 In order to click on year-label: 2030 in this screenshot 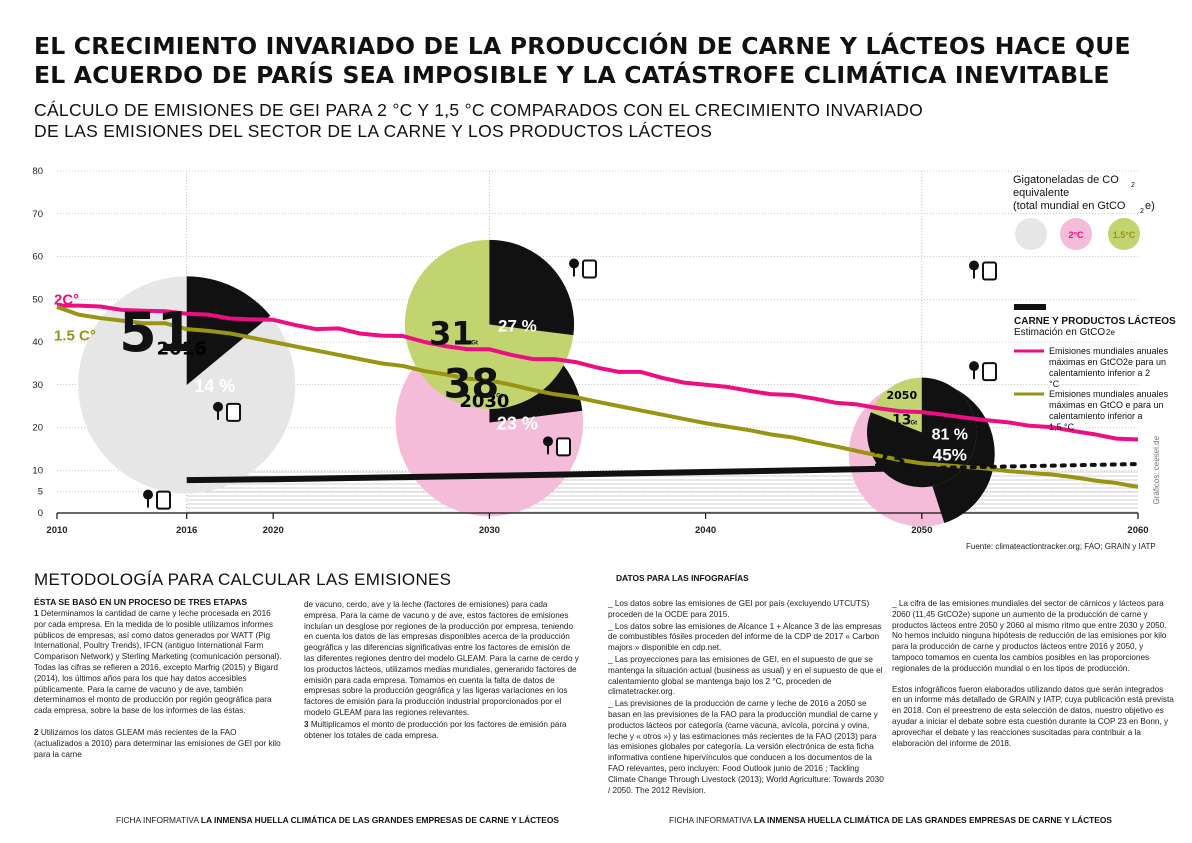, I will do `click(484, 401)`.